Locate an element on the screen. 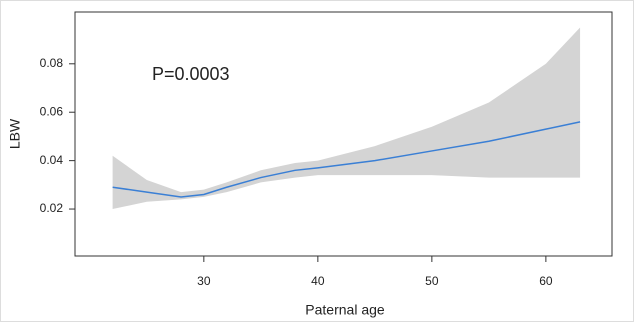 The height and width of the screenshot is (322, 634). y-tick-label: 0.06 is located at coordinates (52, 111).